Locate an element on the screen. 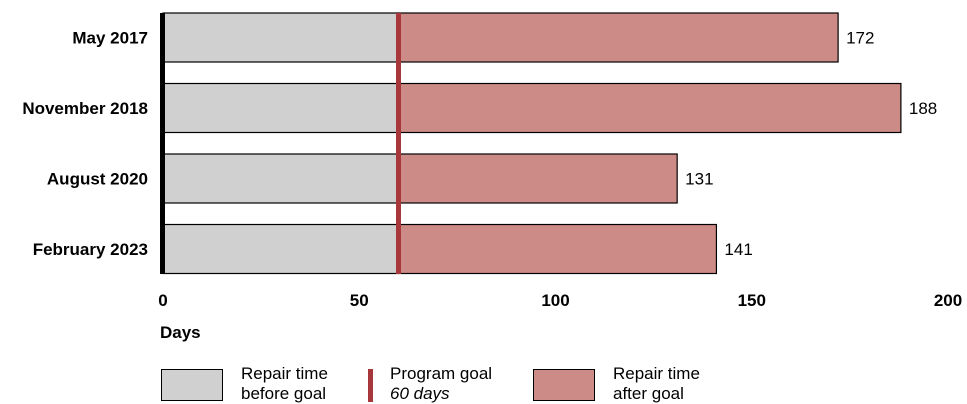 Image resolution: width=967 pixels, height=404 pixels. legend-label-after-goal: Repair time after goal is located at coordinates (656, 384).